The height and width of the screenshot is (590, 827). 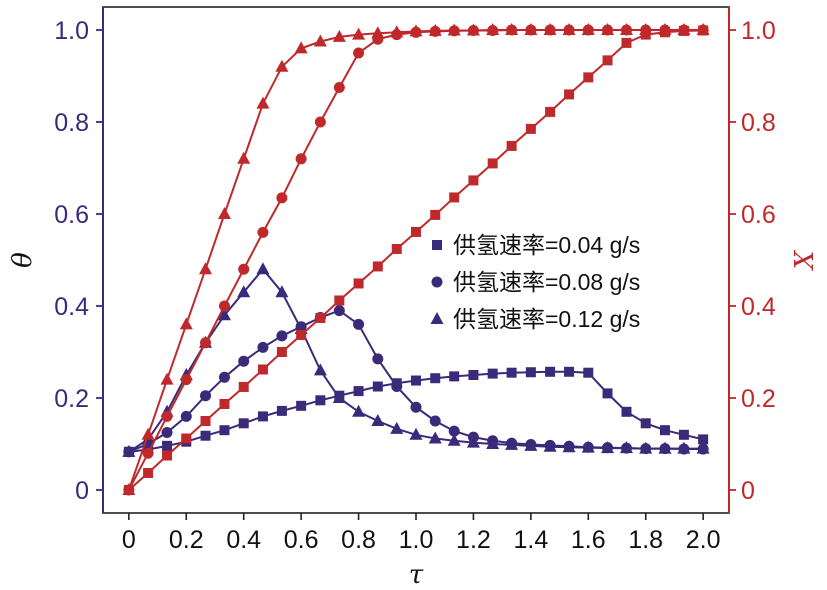 I want to click on x-tick-label-0: 0, so click(x=129, y=540).